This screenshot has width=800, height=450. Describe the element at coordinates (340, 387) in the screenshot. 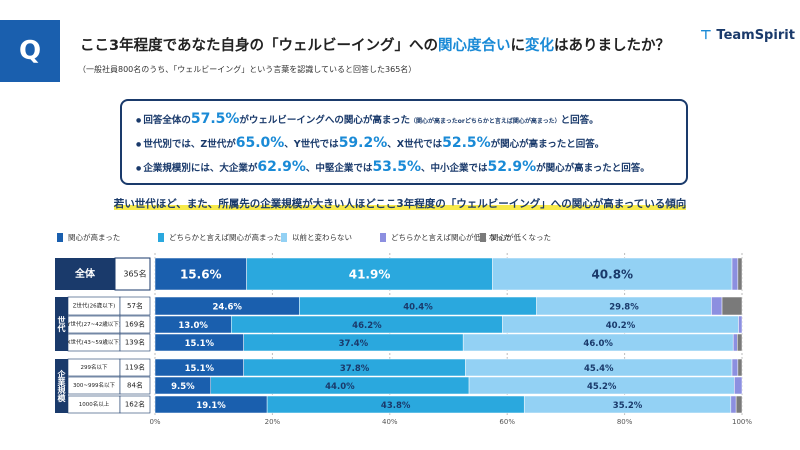

I see `value-label: 44.0%` at that location.